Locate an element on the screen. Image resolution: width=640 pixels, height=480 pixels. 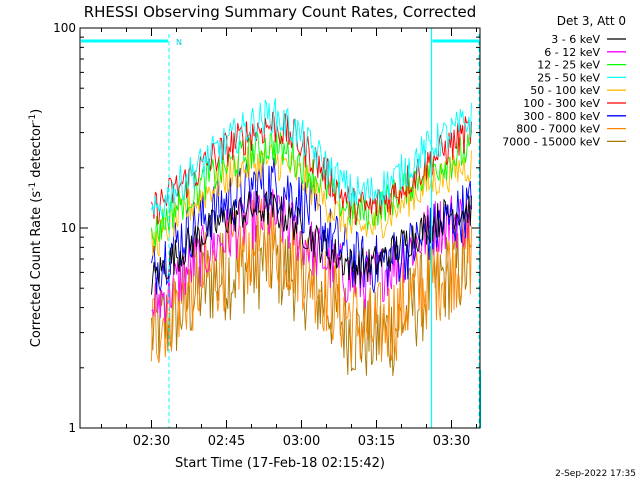
x-tick-label: 03:15 is located at coordinates (376, 441).